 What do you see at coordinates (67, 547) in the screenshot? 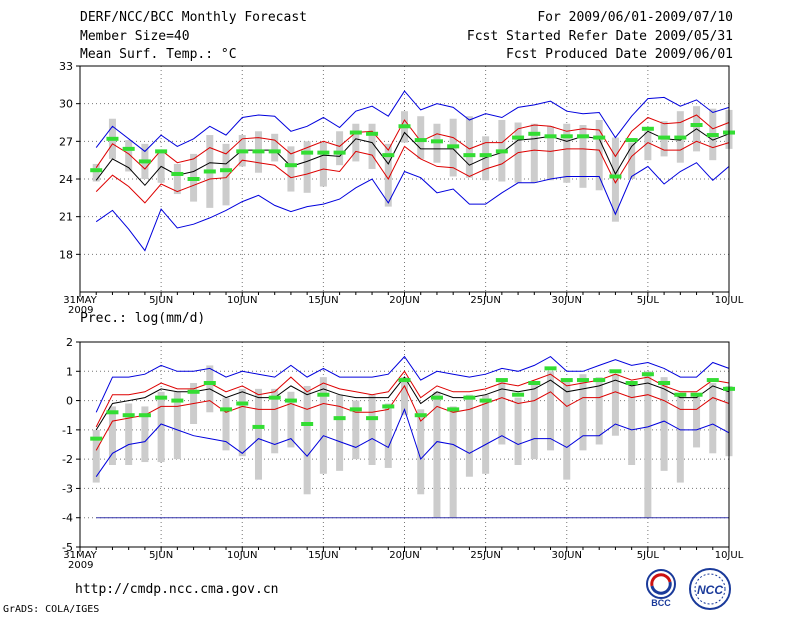
I see `y-tick-label: -5` at bounding box center [67, 547].